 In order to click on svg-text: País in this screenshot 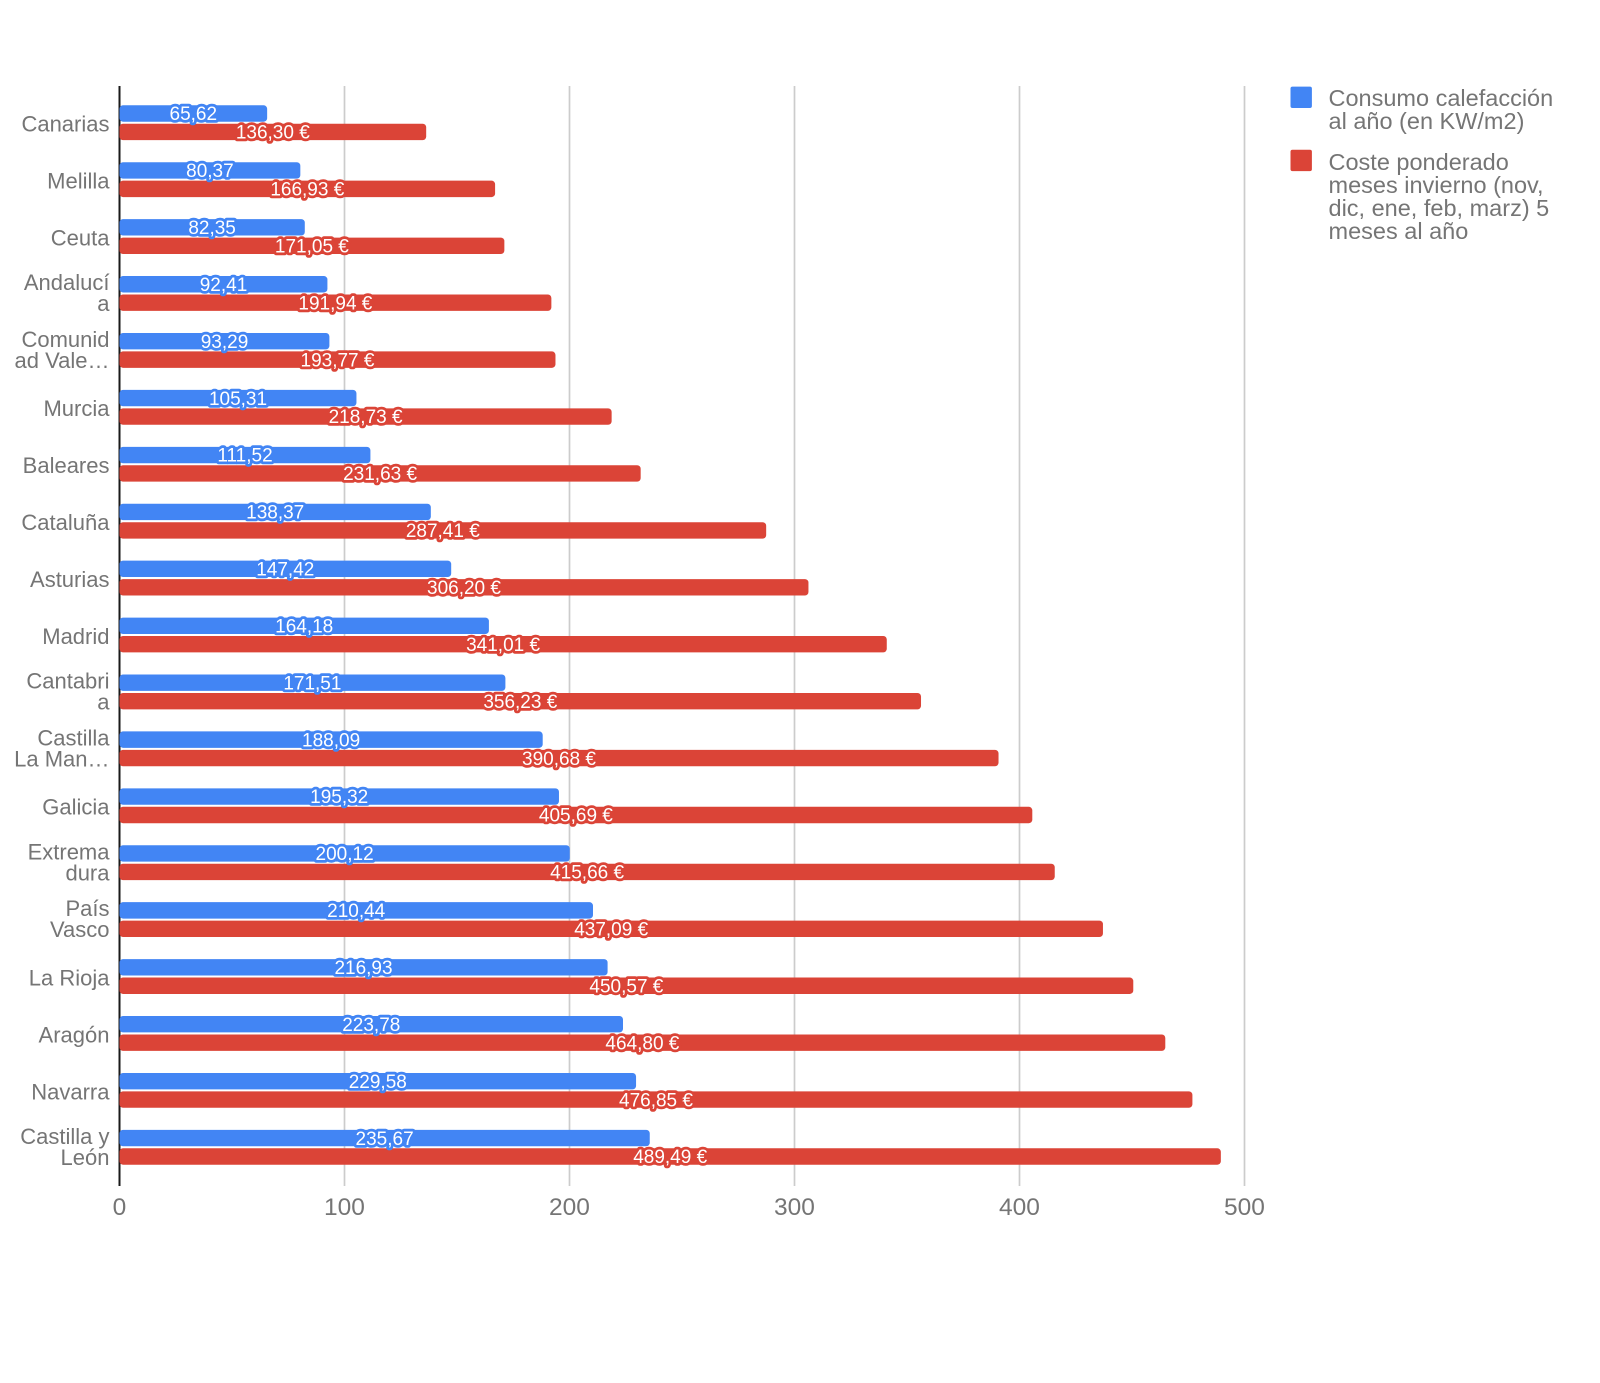, I will do `click(87, 908)`.